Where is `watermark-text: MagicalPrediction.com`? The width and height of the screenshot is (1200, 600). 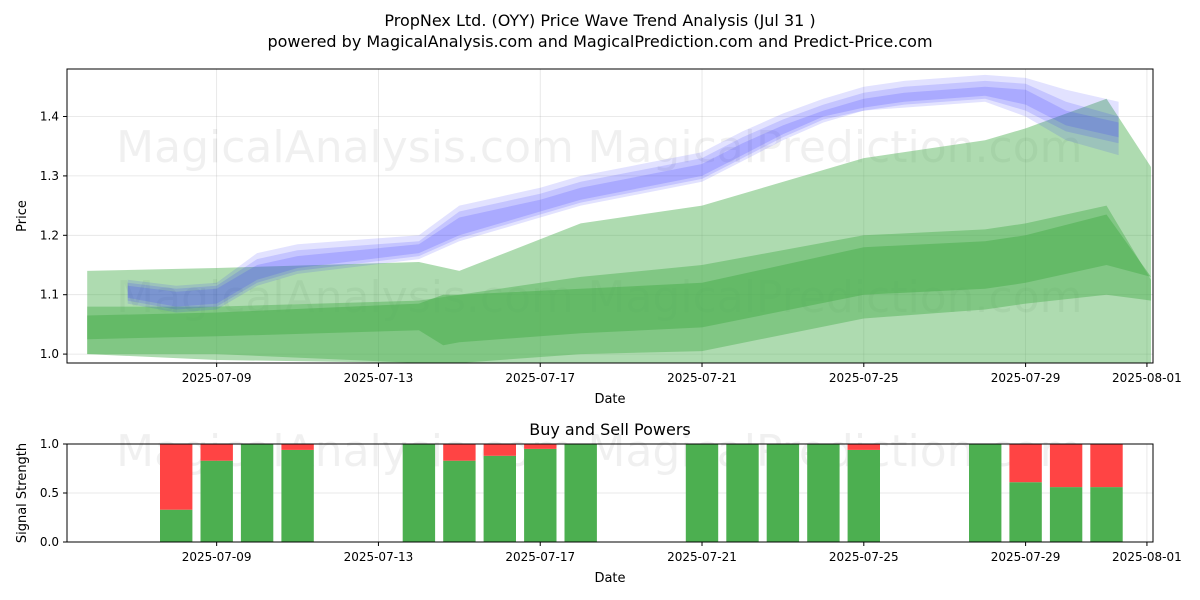 watermark-text: MagicalPrediction.com is located at coordinates (835, 147).